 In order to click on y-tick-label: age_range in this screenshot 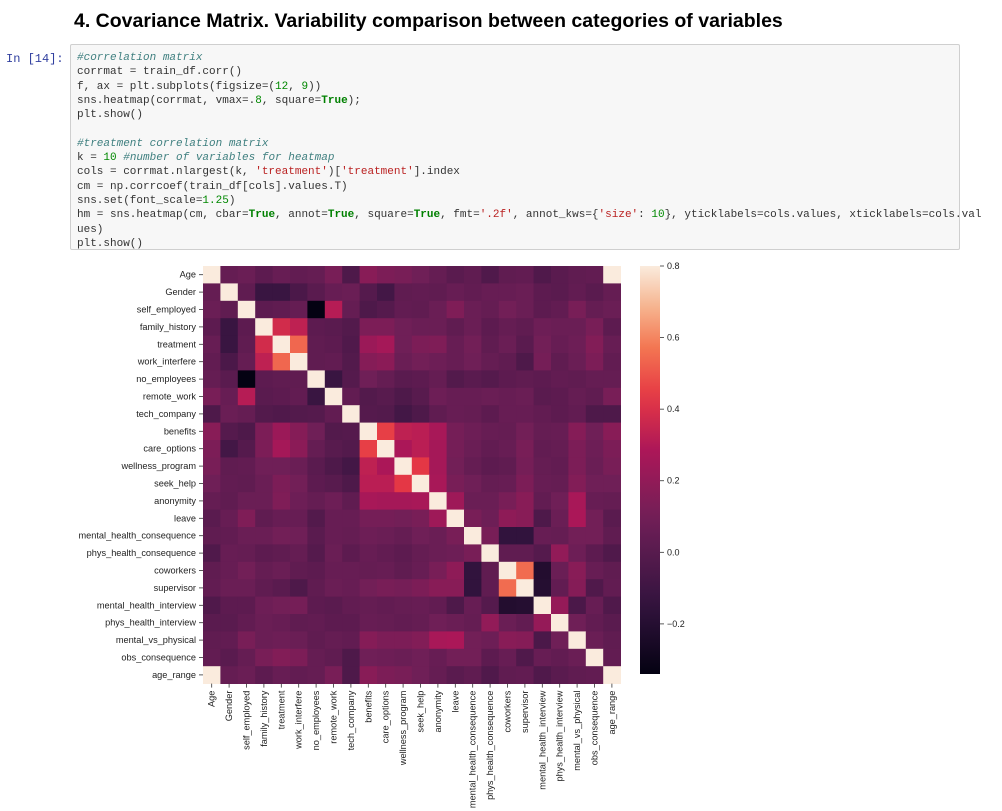, I will do `click(174, 675)`.